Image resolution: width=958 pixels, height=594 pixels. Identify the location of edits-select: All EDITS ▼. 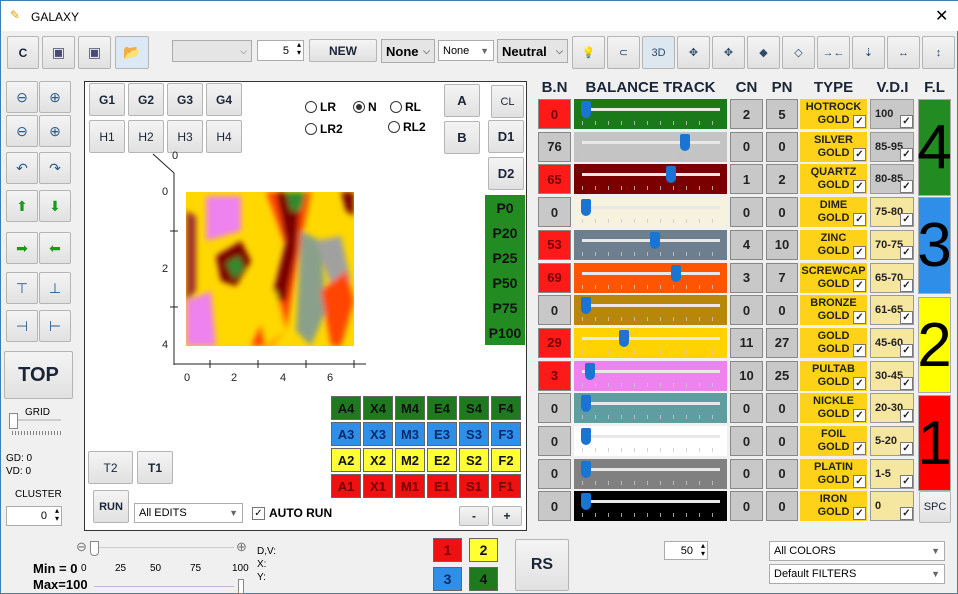
(188, 513).